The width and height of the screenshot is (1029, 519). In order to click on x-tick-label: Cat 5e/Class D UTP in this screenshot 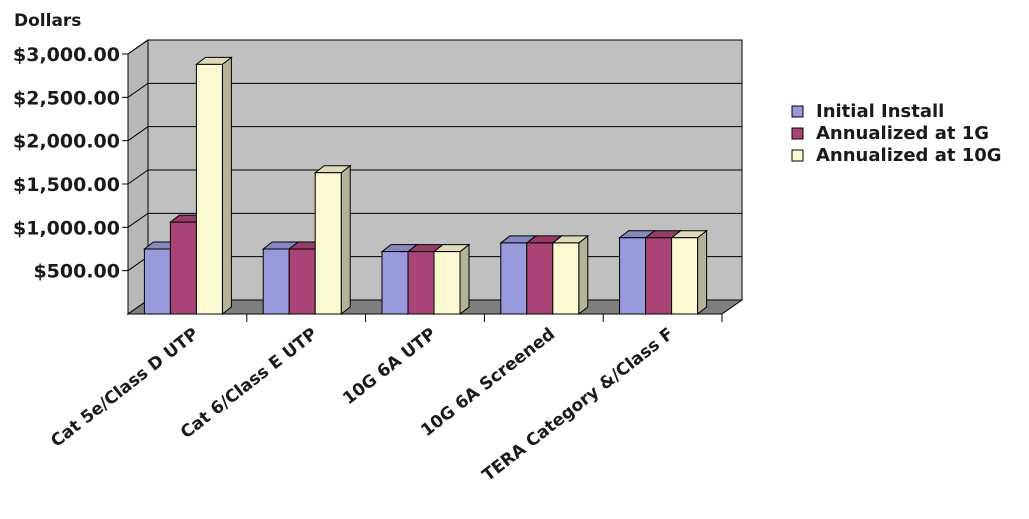, I will do `click(124, 387)`.